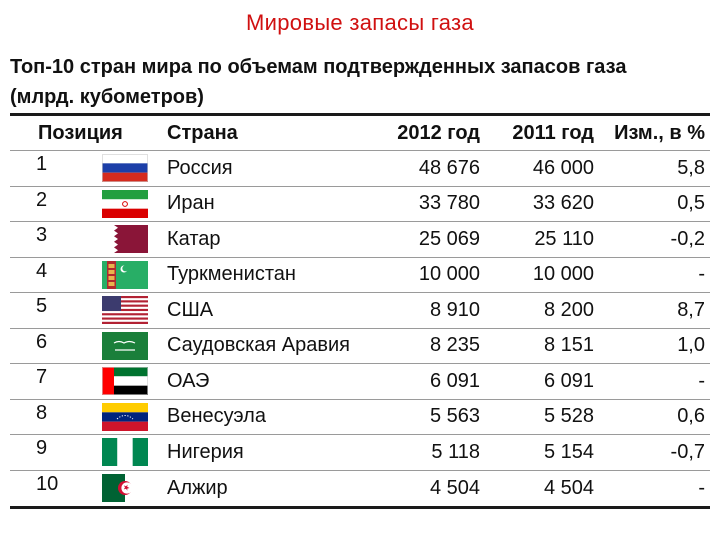 Image resolution: width=720 pixels, height=540 pixels. I want to click on table-row: 3 Катар 25 069 25 110 -0,2, so click(360, 240).